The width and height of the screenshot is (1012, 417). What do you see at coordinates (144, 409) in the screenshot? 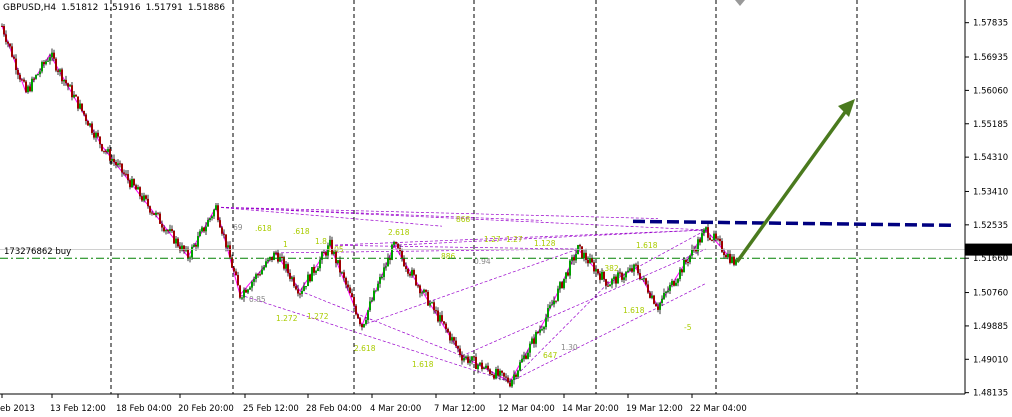
I see `time-tick-label: 18 Feb 04:00` at bounding box center [144, 409].